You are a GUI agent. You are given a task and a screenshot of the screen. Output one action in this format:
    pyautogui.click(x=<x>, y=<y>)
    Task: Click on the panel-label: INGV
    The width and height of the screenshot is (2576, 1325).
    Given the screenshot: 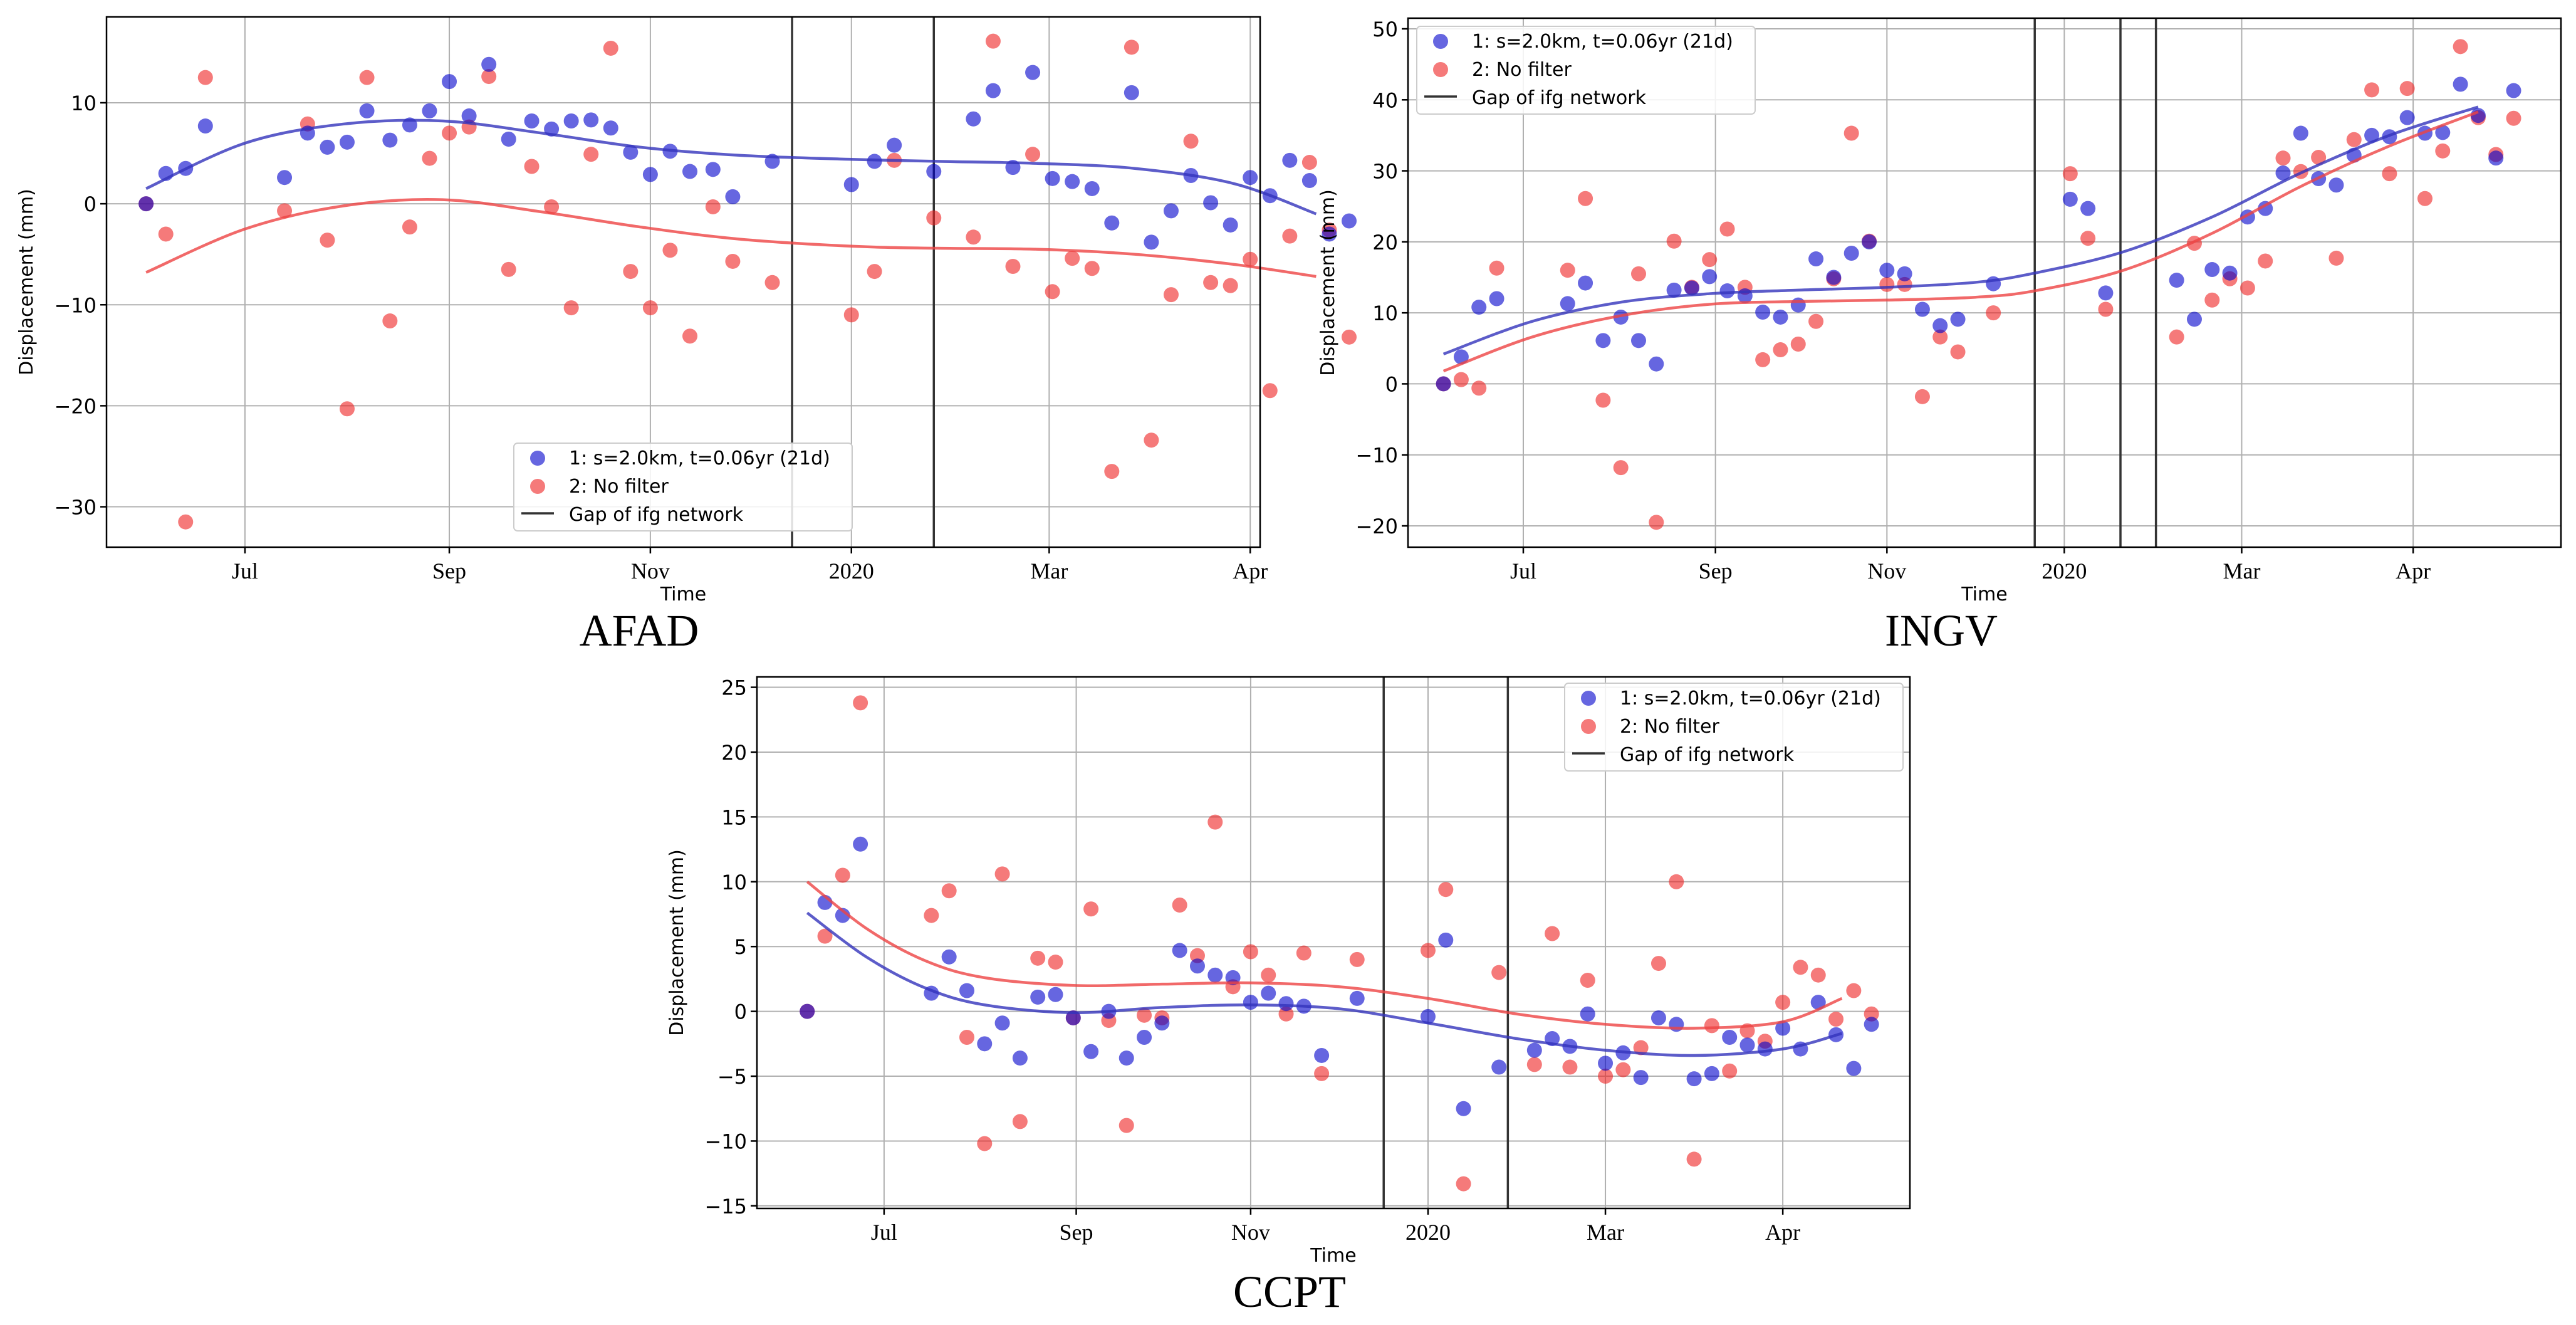 What is the action you would take?
    pyautogui.click(x=1941, y=630)
    